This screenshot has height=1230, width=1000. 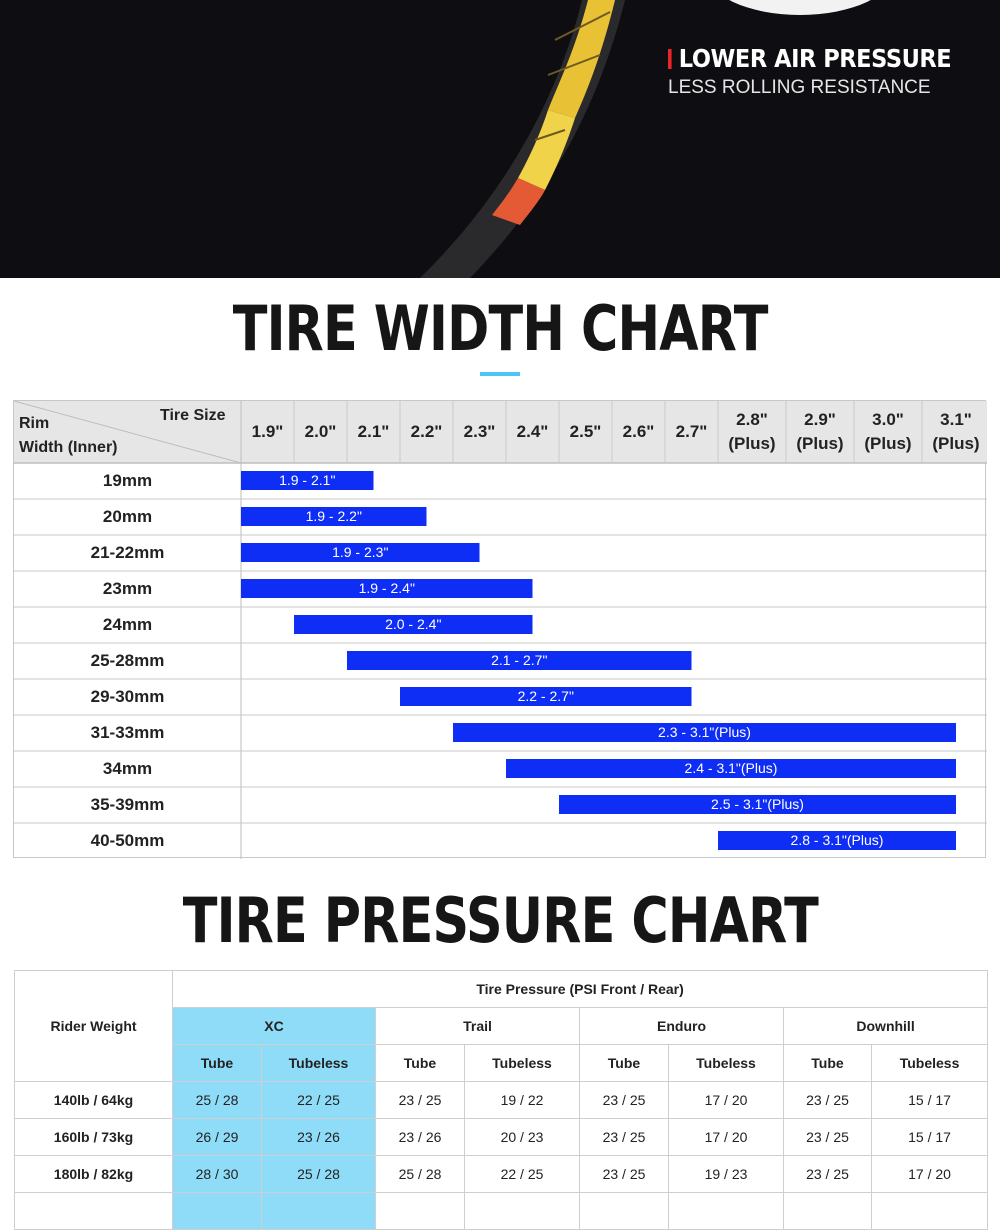 I want to click on group-header-downhill: Downhill, so click(x=885, y=1026).